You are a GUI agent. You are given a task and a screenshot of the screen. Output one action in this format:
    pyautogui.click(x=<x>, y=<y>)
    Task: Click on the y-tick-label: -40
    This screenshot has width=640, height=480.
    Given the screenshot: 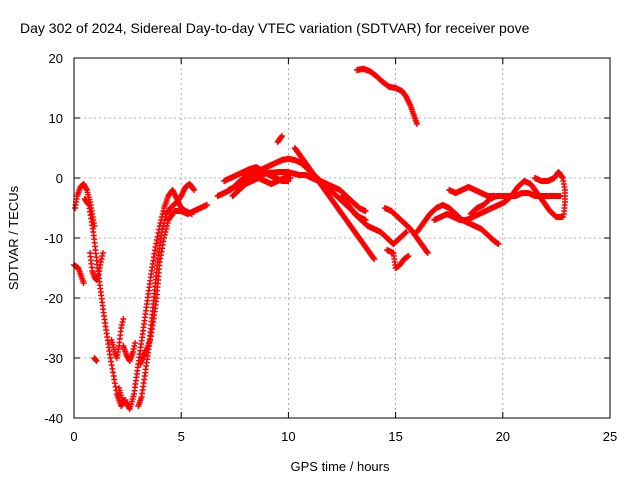 What is the action you would take?
    pyautogui.click(x=53, y=418)
    